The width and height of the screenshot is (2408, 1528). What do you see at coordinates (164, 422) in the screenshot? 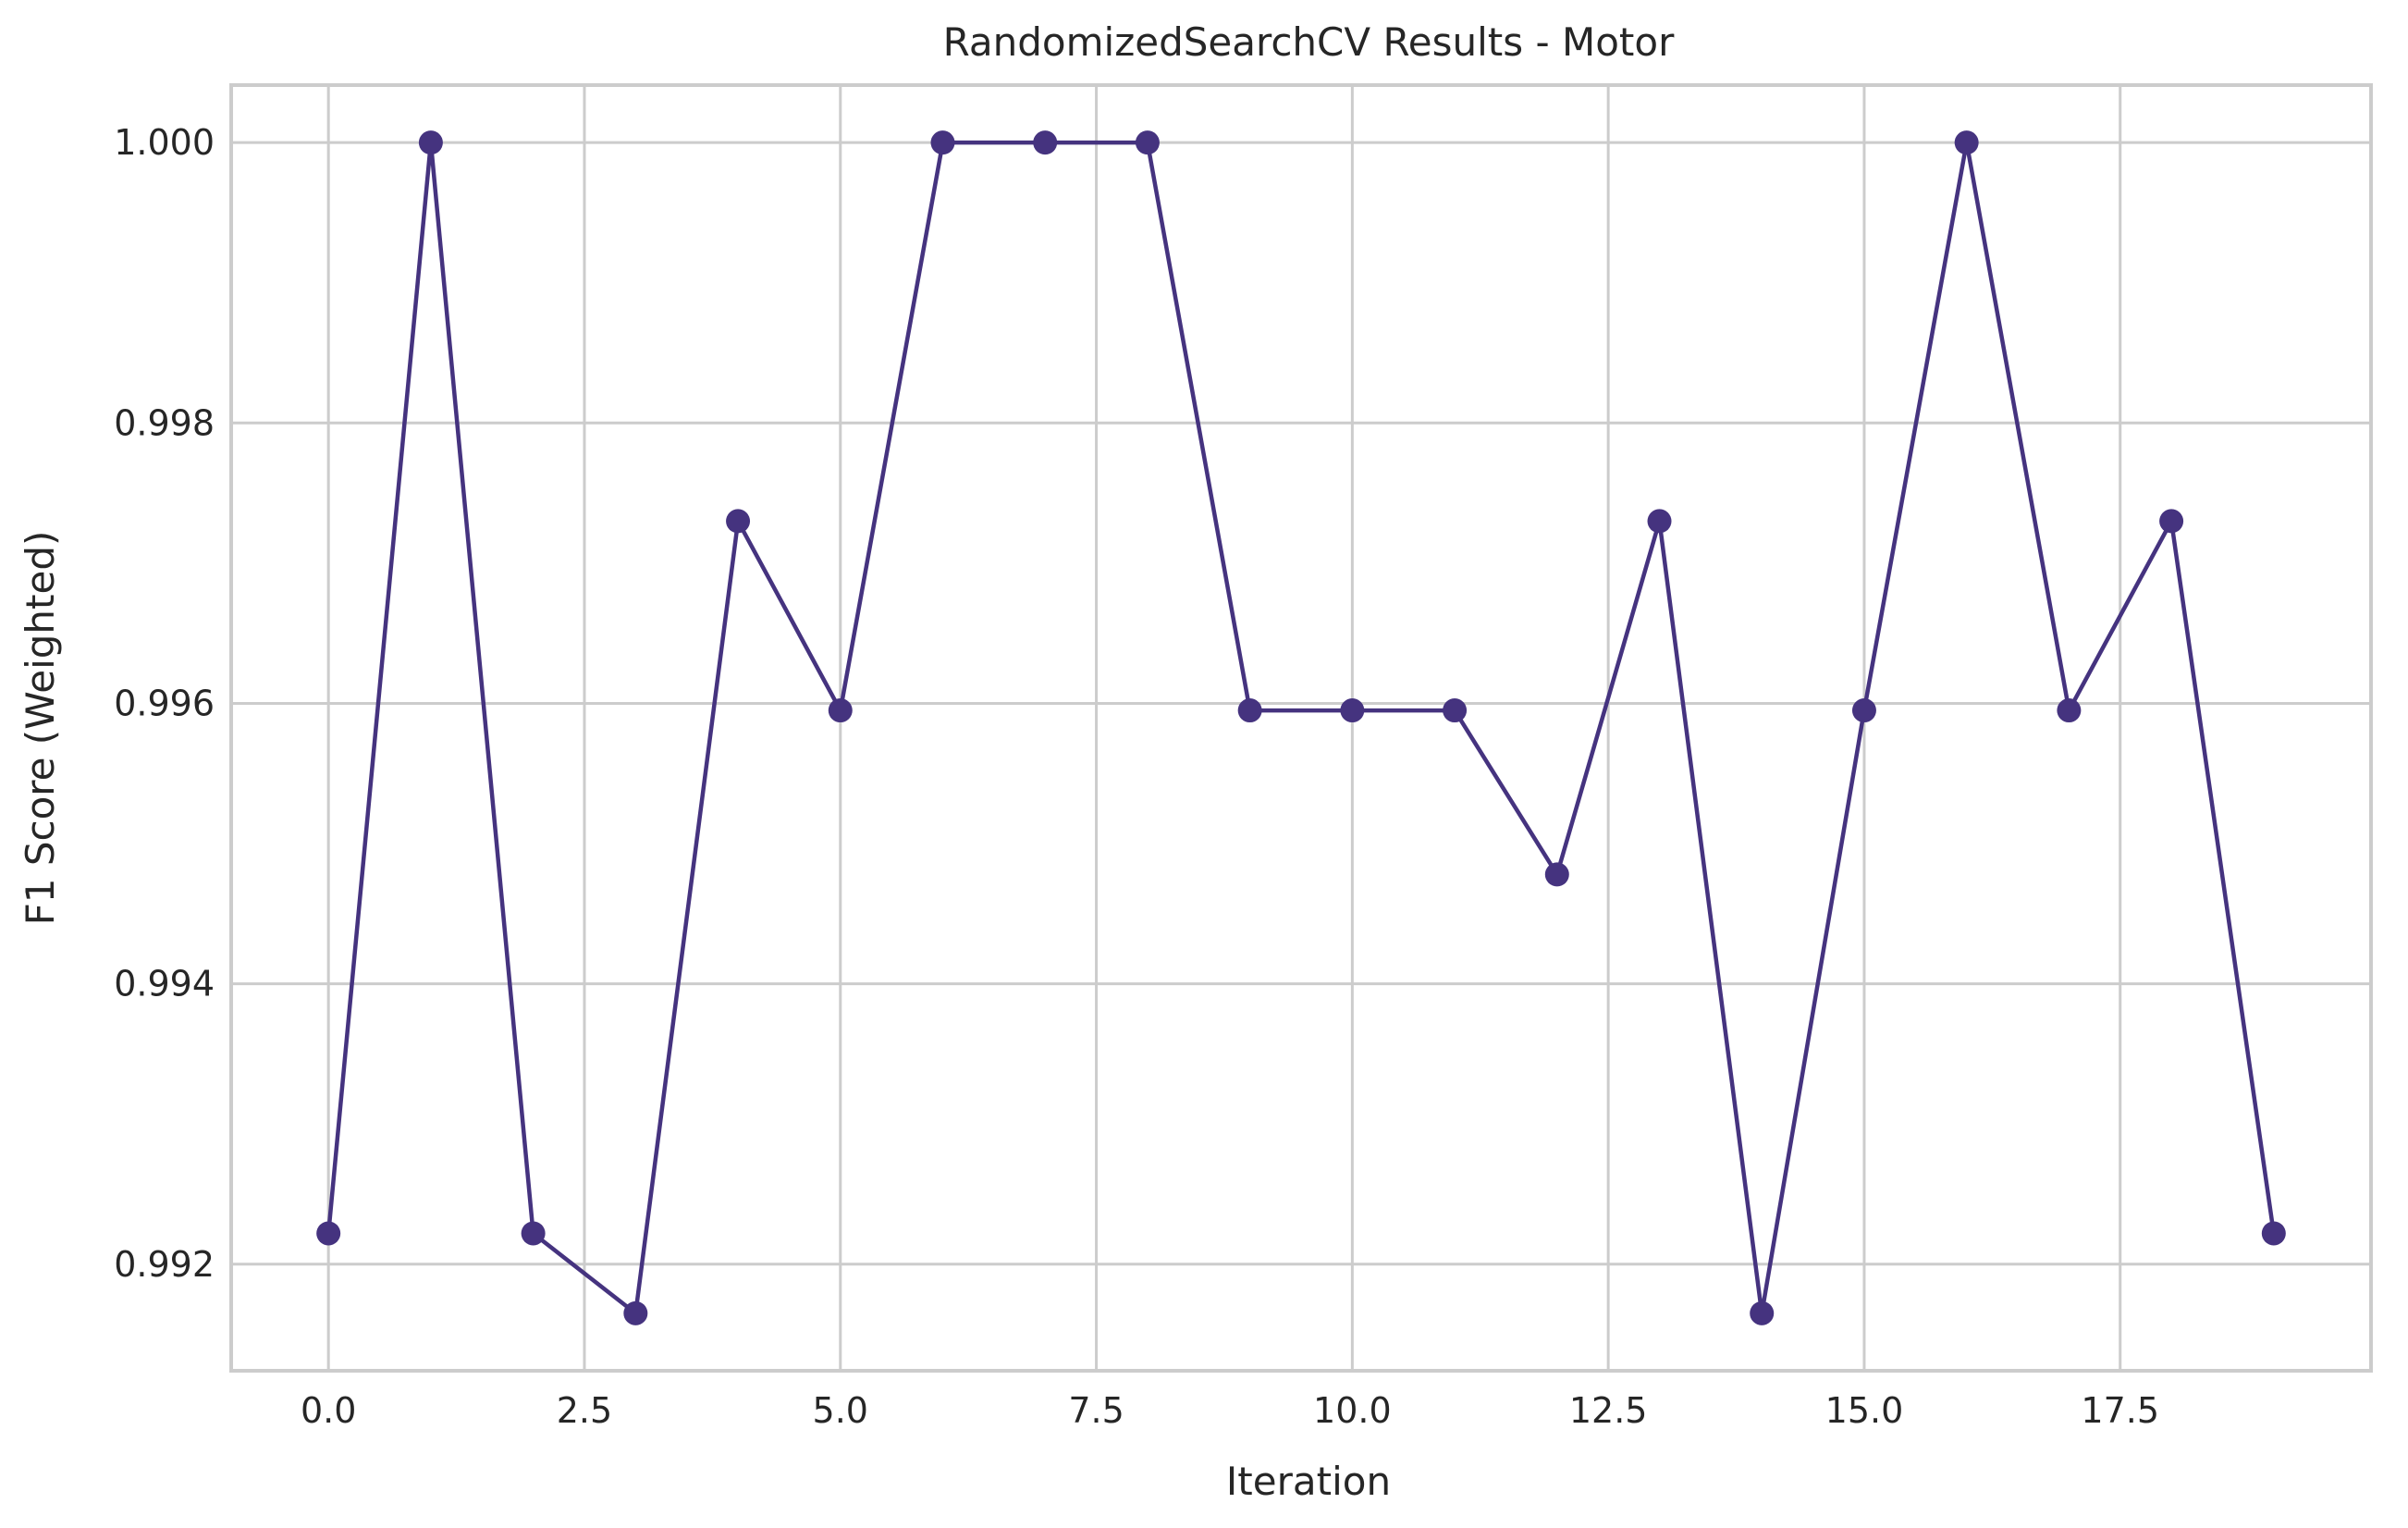
I see `y-tick-label: 0.998` at bounding box center [164, 422].